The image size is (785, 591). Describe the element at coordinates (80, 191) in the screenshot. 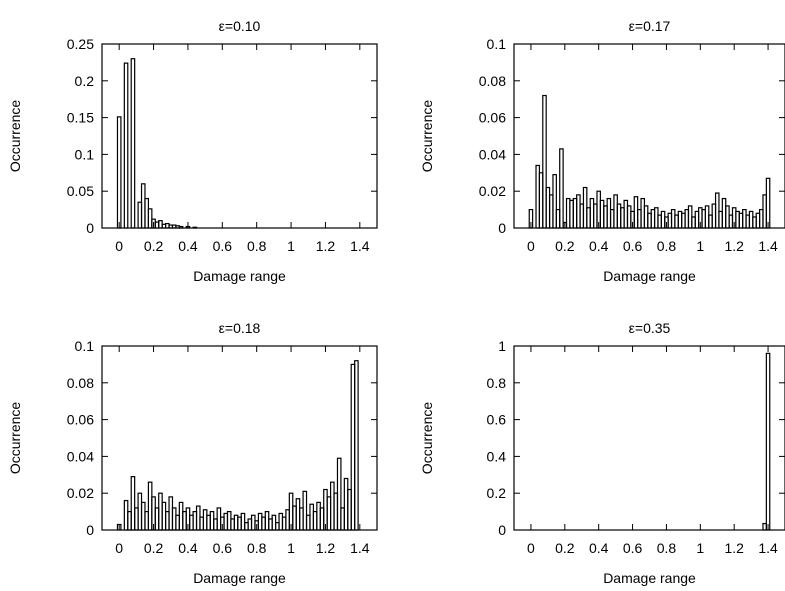

I see `y-tick-label: 0.05` at that location.